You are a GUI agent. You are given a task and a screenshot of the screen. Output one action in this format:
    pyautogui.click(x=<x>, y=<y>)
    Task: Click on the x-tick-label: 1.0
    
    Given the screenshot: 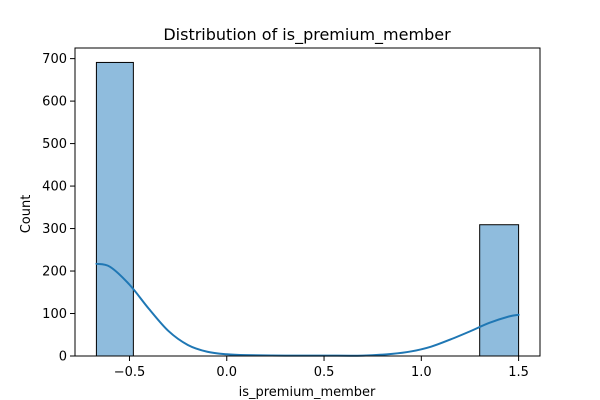 What is the action you would take?
    pyautogui.click(x=421, y=372)
    